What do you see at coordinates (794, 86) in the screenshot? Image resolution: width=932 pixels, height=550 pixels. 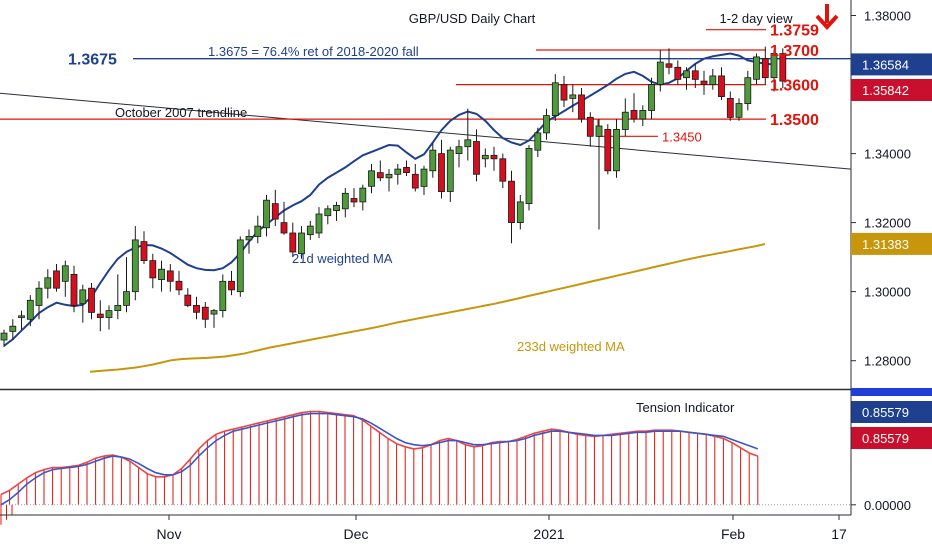 I see `level-label-1.3600: 1.3600` at bounding box center [794, 86].